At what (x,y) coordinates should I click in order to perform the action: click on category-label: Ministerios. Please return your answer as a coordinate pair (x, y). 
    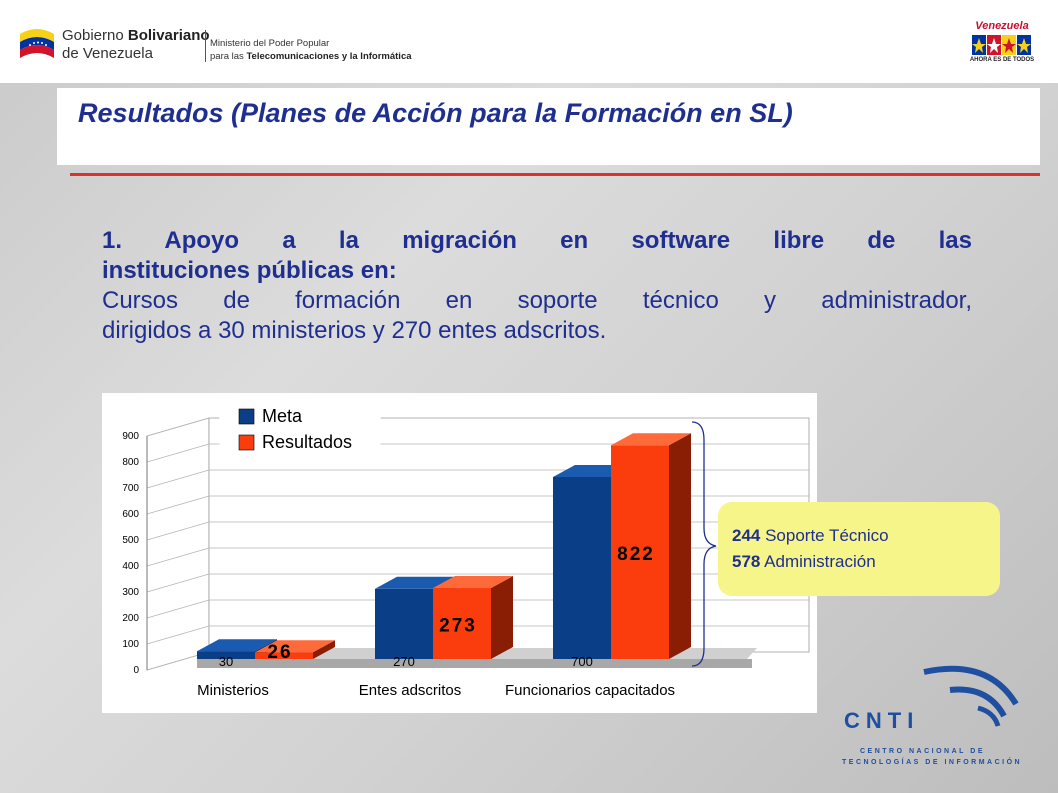
    Looking at the image, I should click on (233, 690).